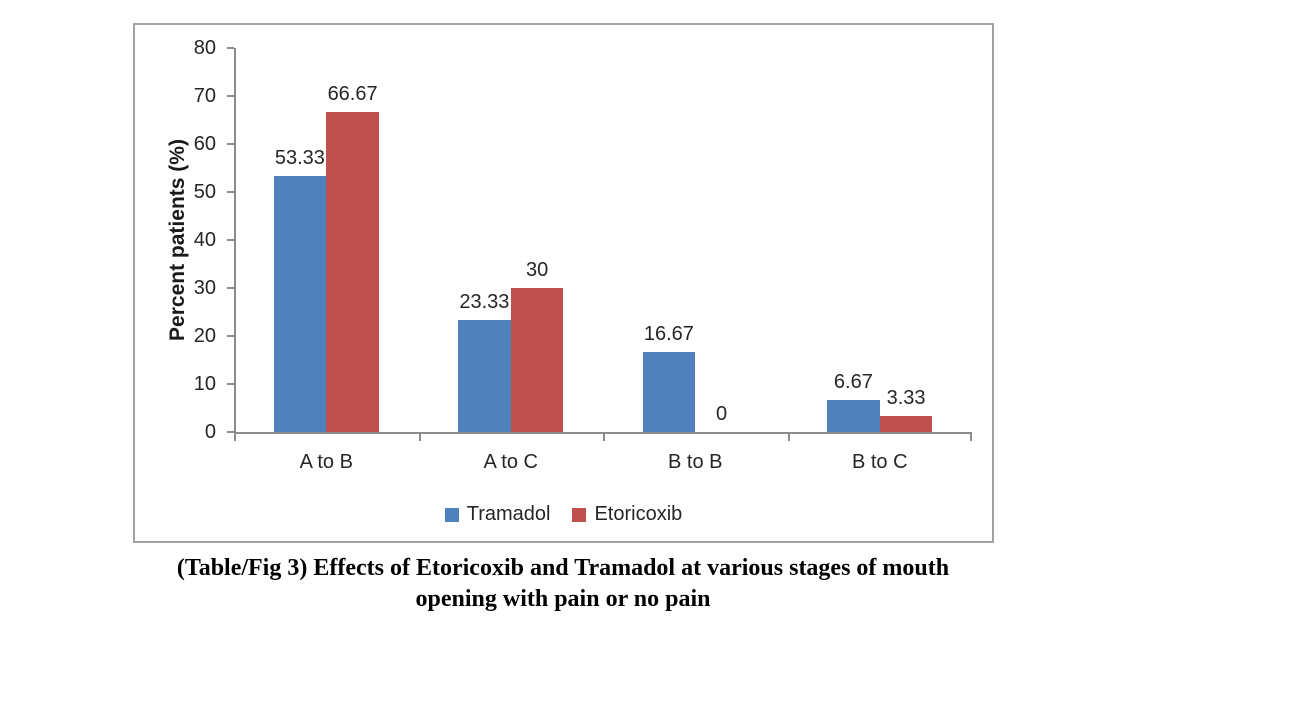 This screenshot has width=1293, height=716. Describe the element at coordinates (510, 462) in the screenshot. I see `x-category-label: A to C` at that location.